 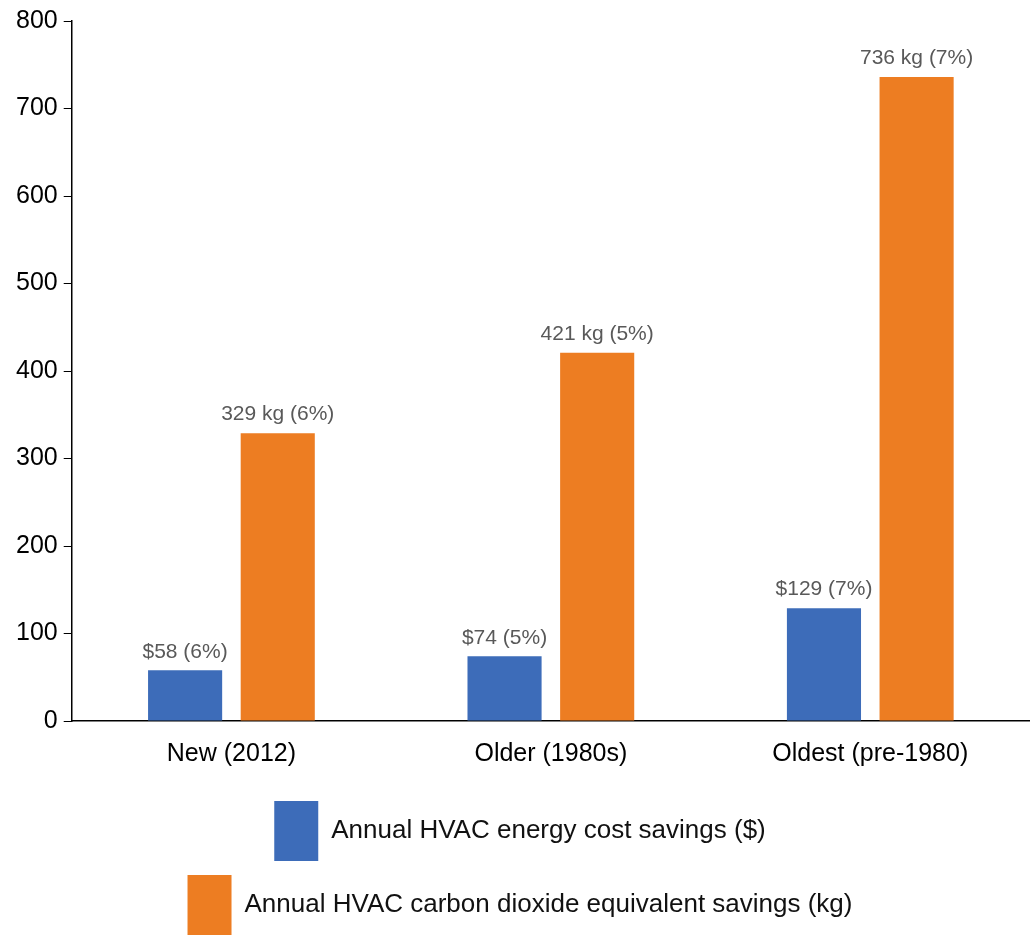 I want to click on y-tick-label: 500, so click(x=36, y=281).